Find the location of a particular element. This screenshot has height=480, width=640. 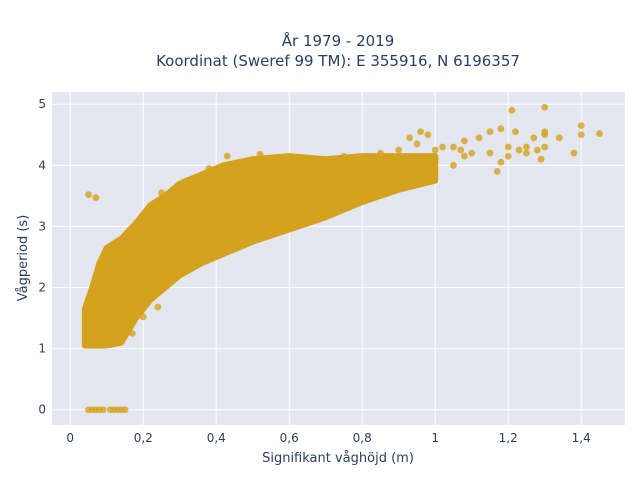

x-tick-label: 0 is located at coordinates (70, 438).